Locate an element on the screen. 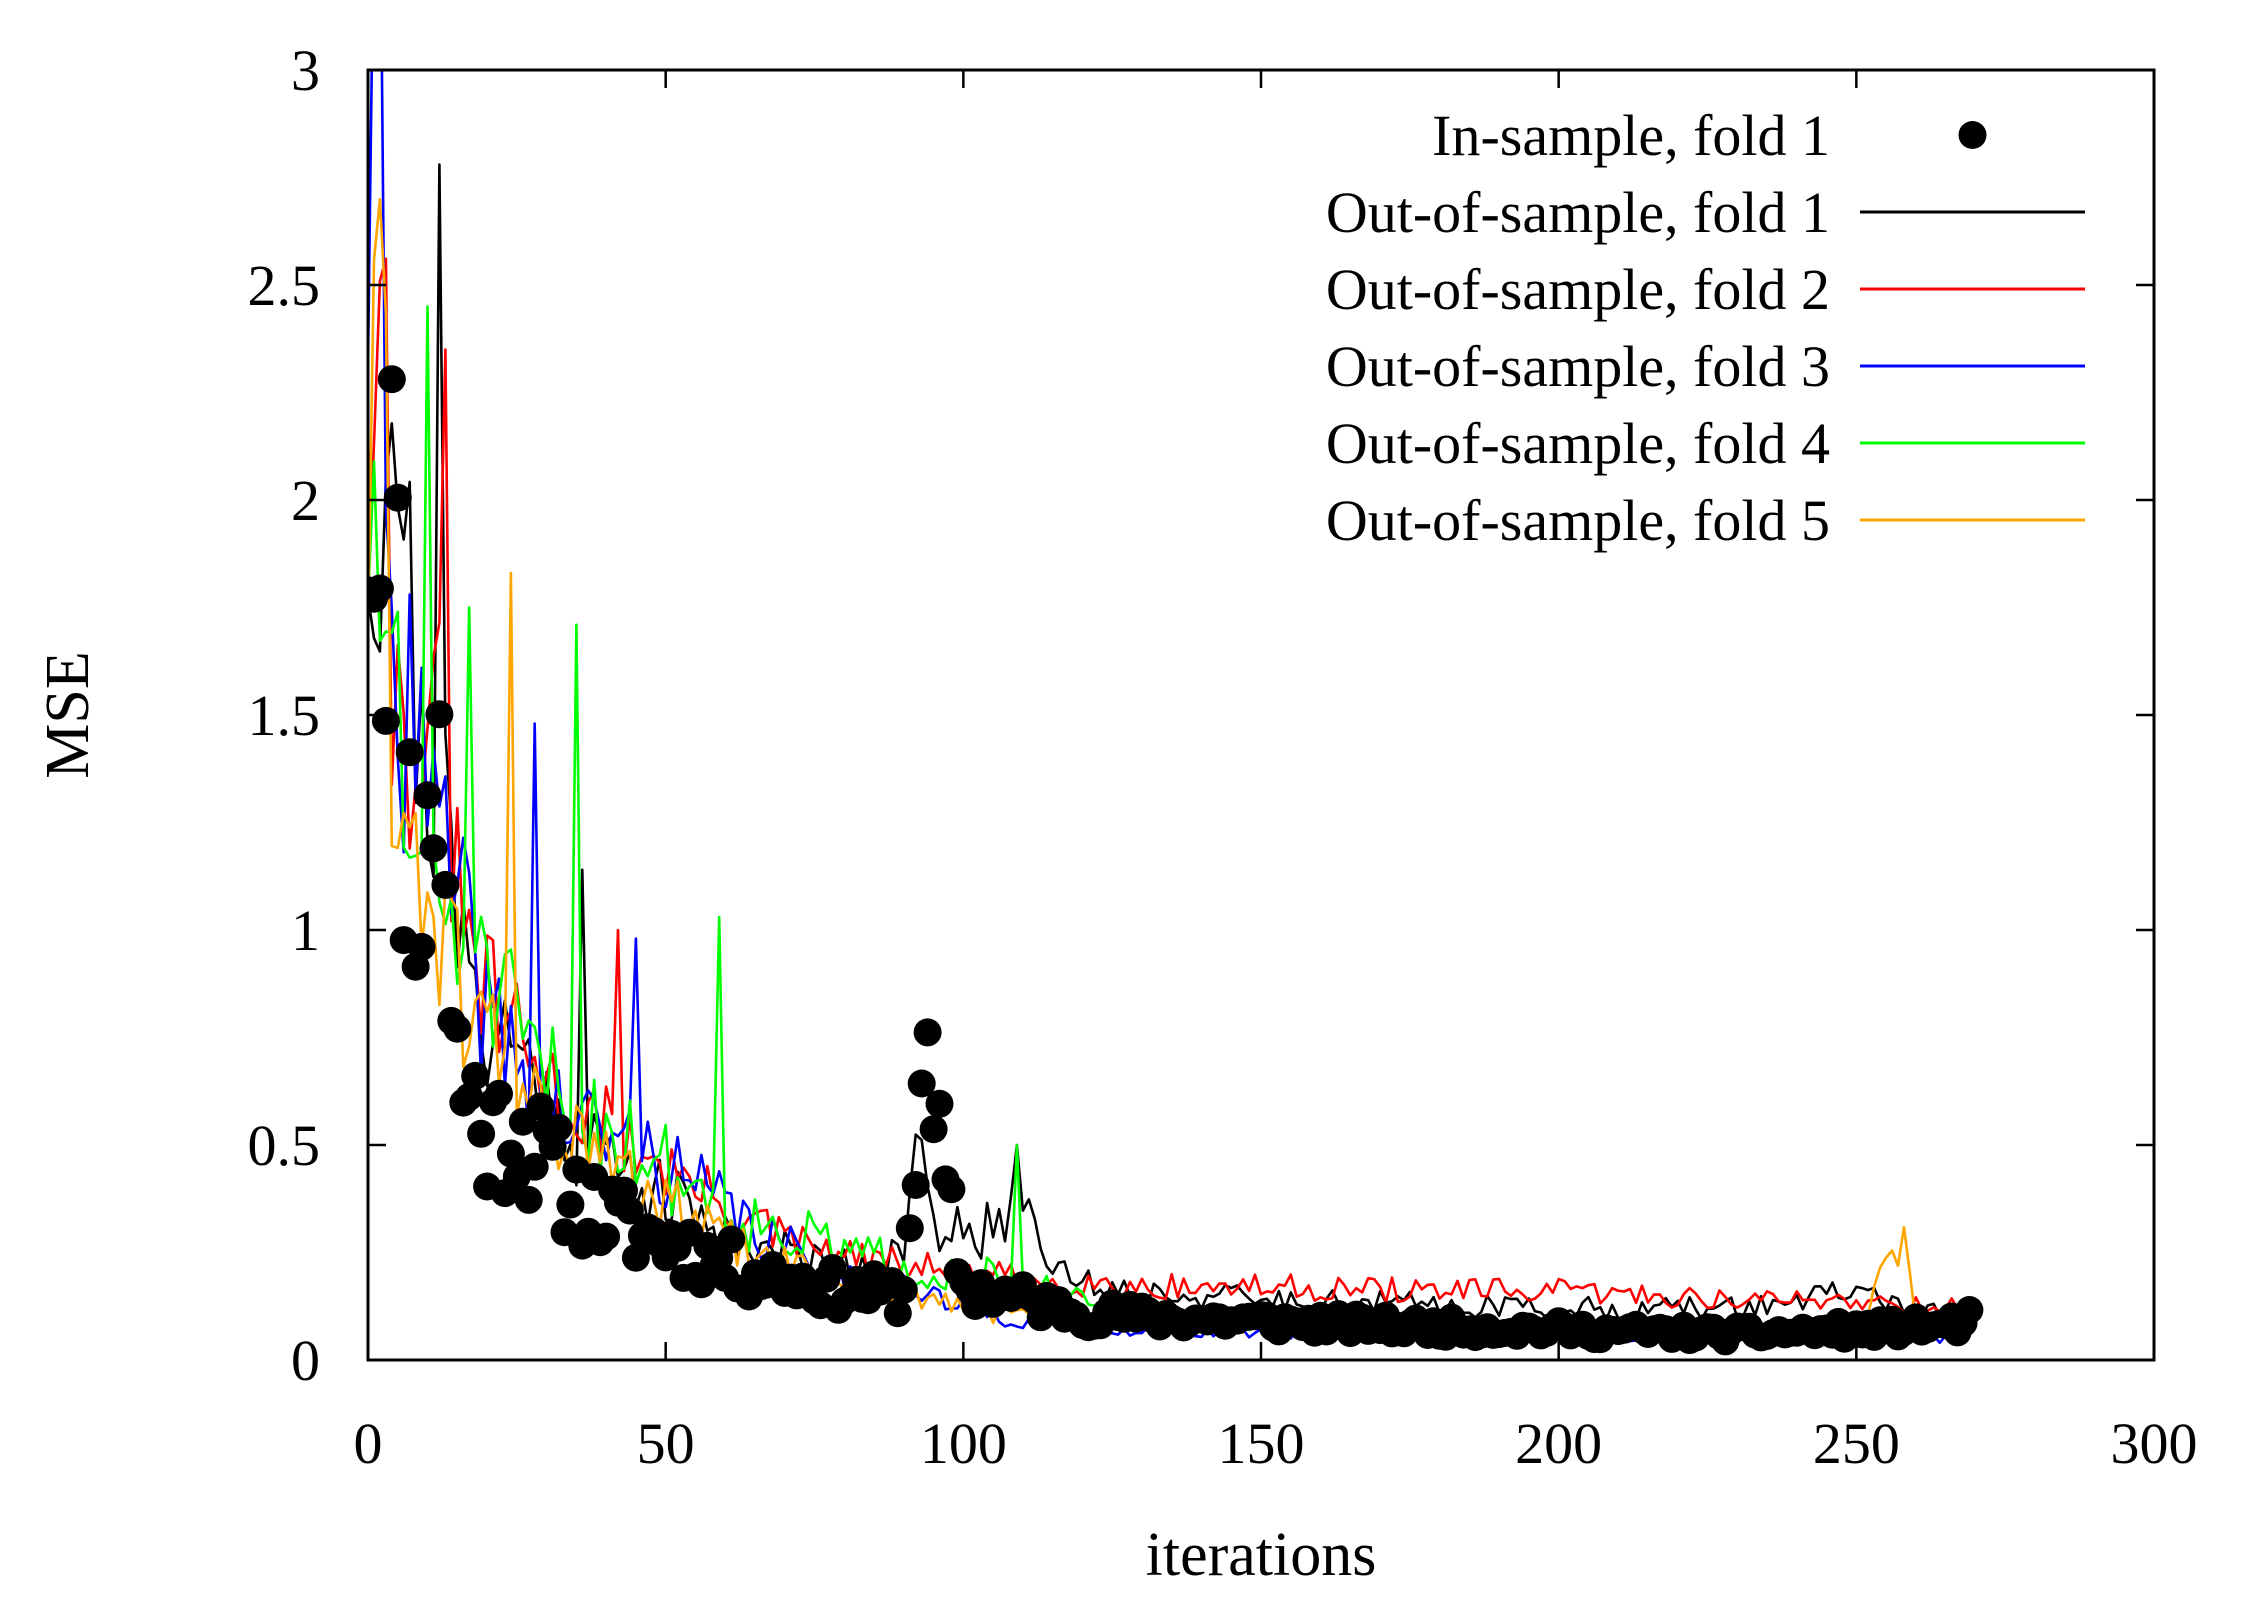 The height and width of the screenshot is (1617, 2256). legend-label: Out-of-sample, fold 3 is located at coordinates (1578, 366).